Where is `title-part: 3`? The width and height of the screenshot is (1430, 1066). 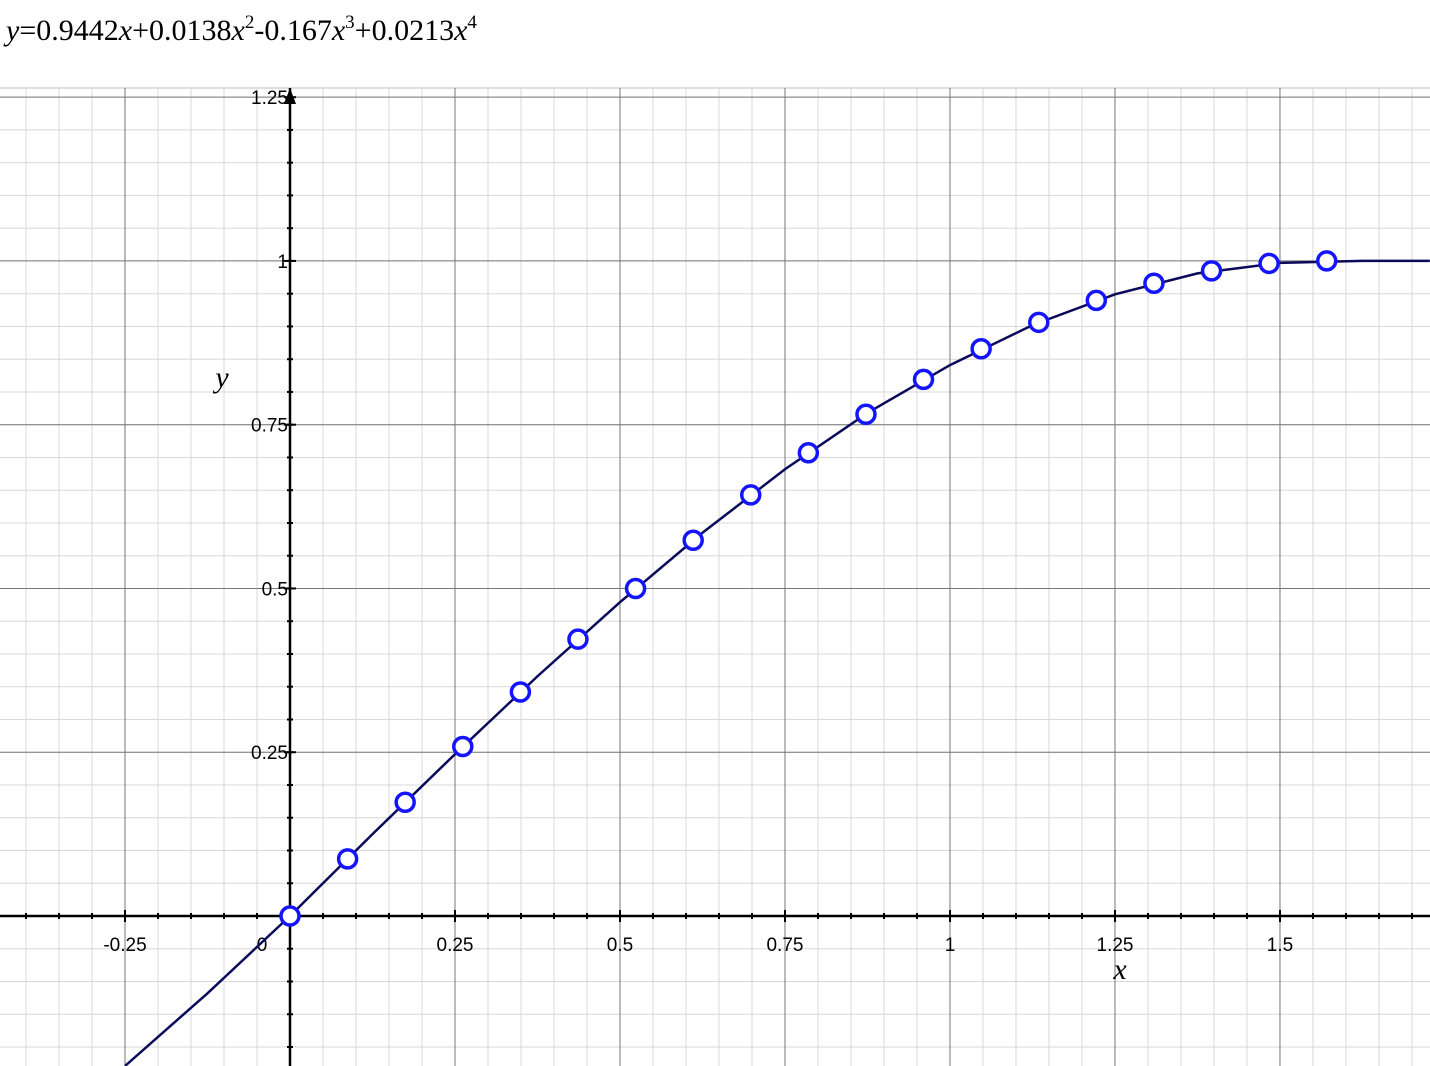 title-part: 3 is located at coordinates (350, 22).